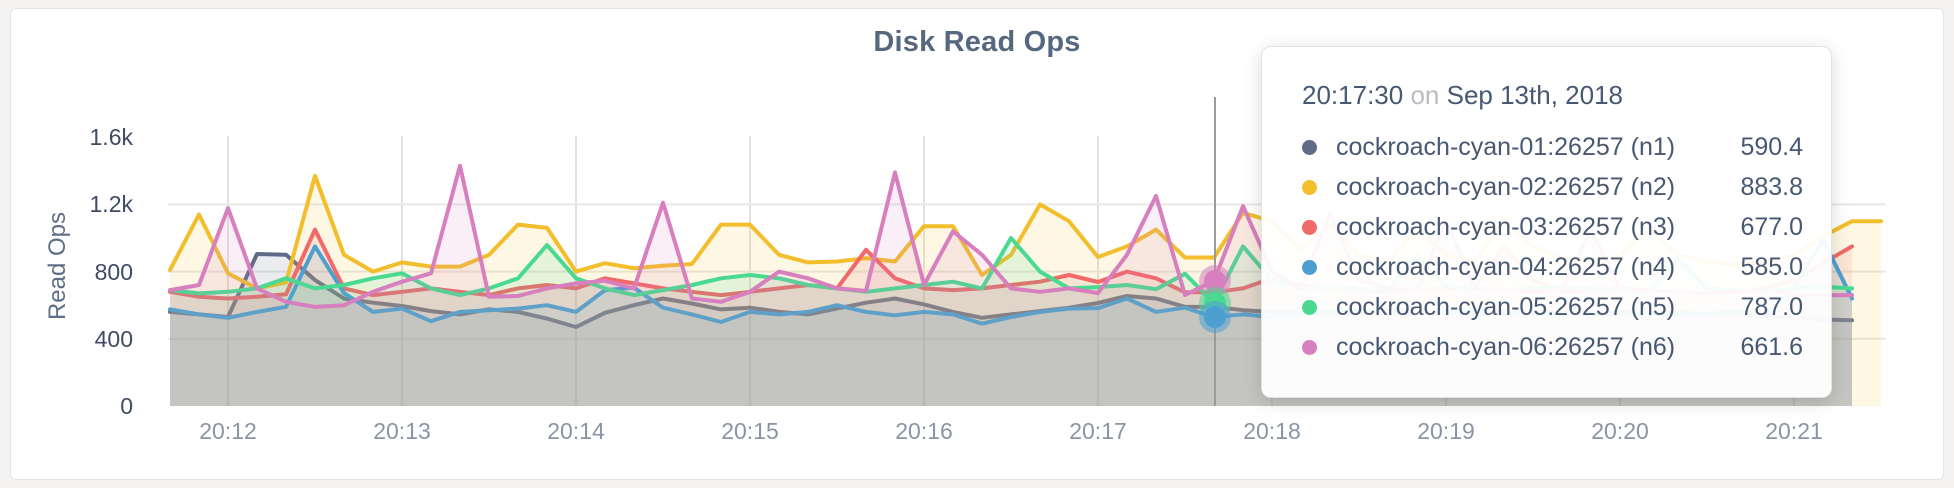  What do you see at coordinates (1771, 346) in the screenshot?
I see `series-value: 661.6` at bounding box center [1771, 346].